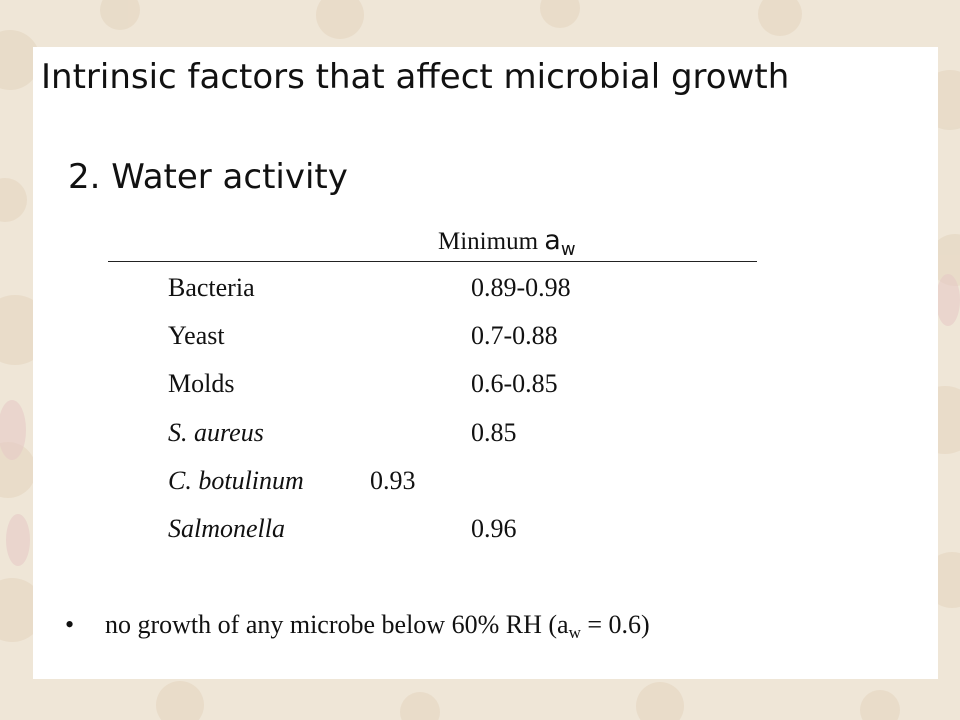  What do you see at coordinates (568, 249) in the screenshot?
I see `aw-symbol-subscript: w` at bounding box center [568, 249].